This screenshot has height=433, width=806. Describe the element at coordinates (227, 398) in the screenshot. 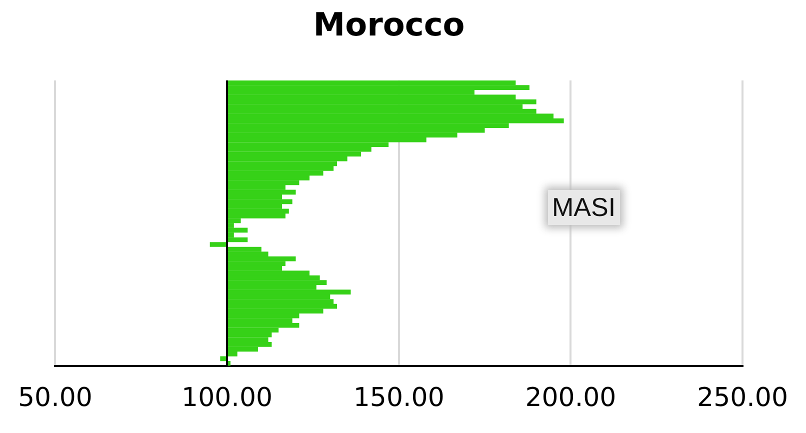

I see `x-tick-label: 100.00` at that location.